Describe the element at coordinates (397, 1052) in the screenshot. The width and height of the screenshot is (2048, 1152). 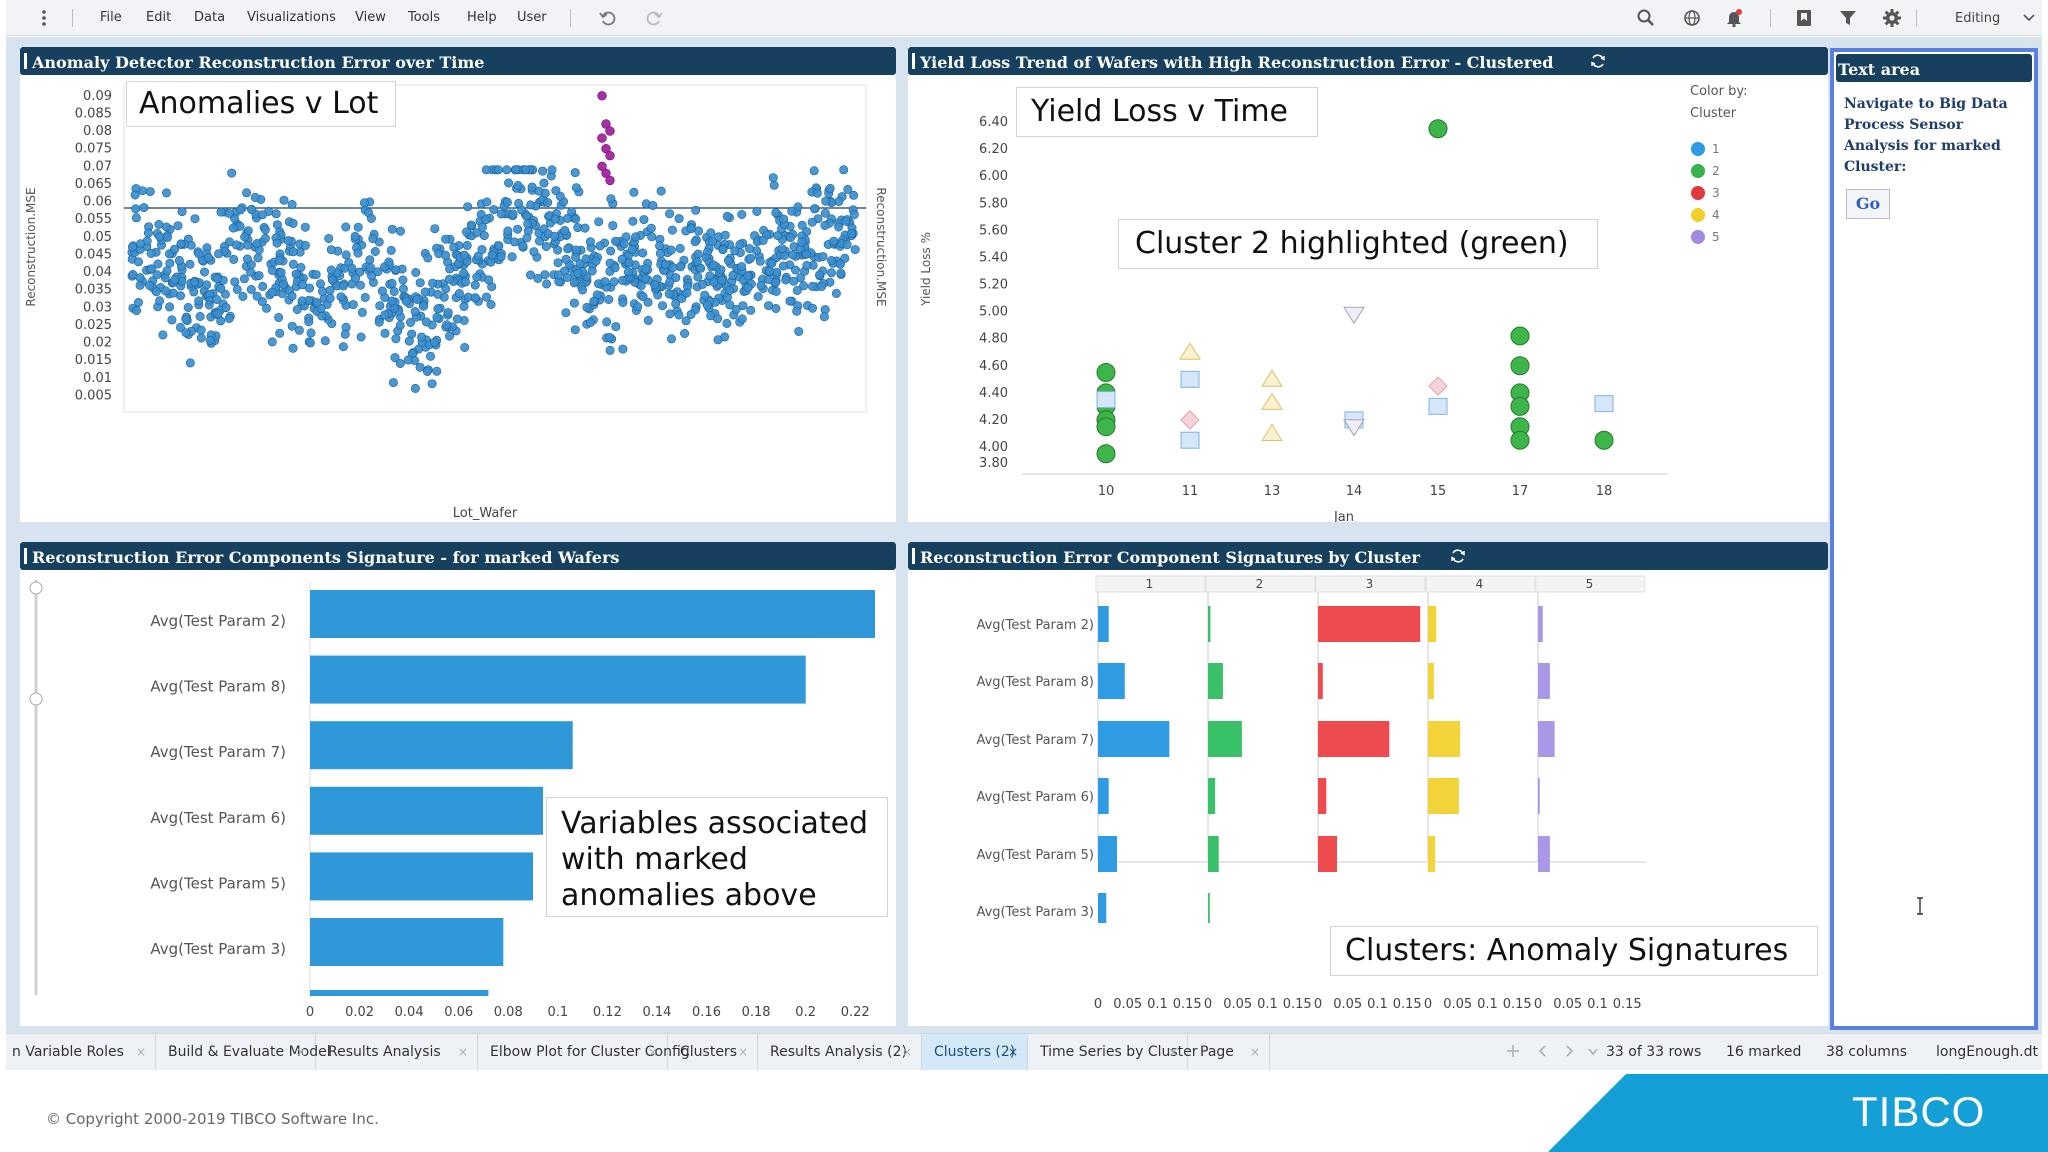
I see `page-tab: Results Analysis ×` at that location.